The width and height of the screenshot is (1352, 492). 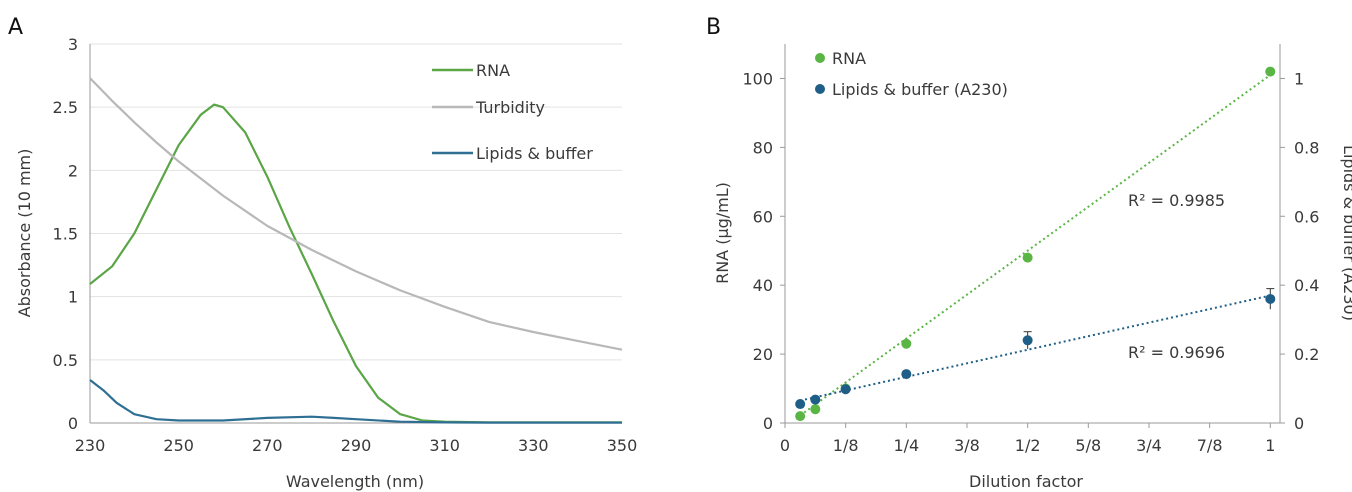 I want to click on x-tick-label-3-4: 3/4, so click(x=1149, y=445).